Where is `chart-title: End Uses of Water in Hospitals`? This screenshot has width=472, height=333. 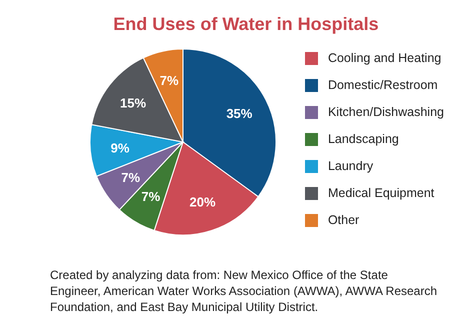
chart-title: End Uses of Water in Hospitals is located at coordinates (246, 24).